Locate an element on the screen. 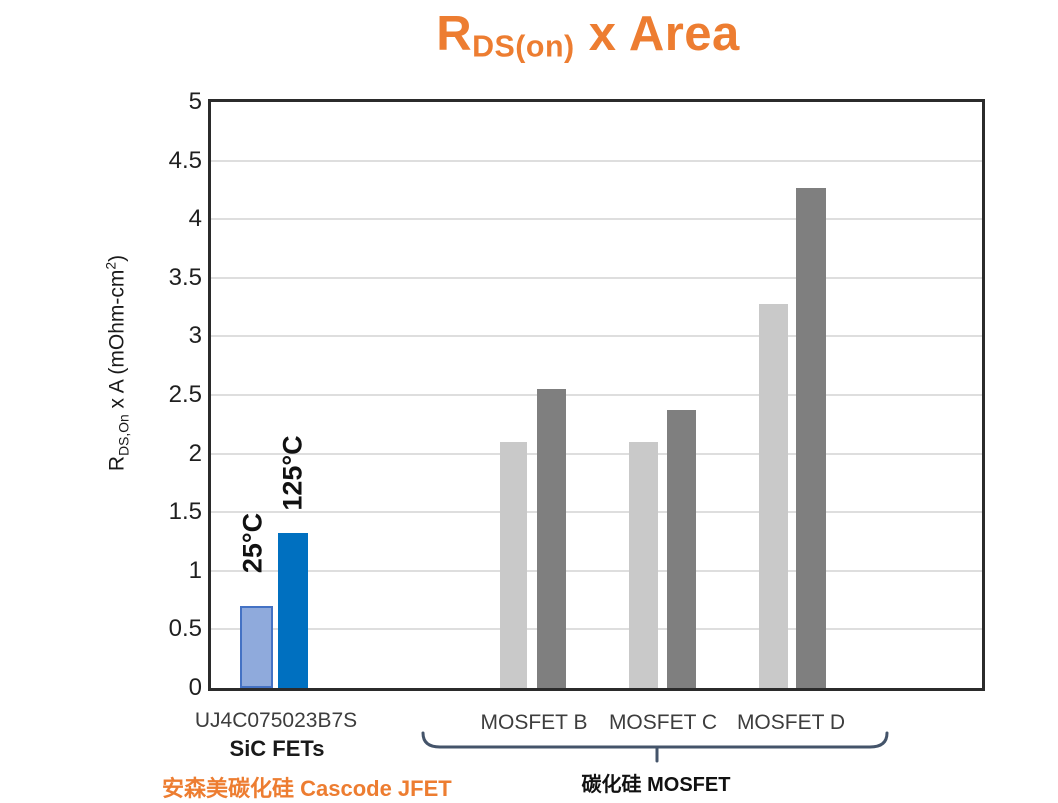 This screenshot has height=803, width=1058. y-tick-label: 2 is located at coordinates (195, 453).